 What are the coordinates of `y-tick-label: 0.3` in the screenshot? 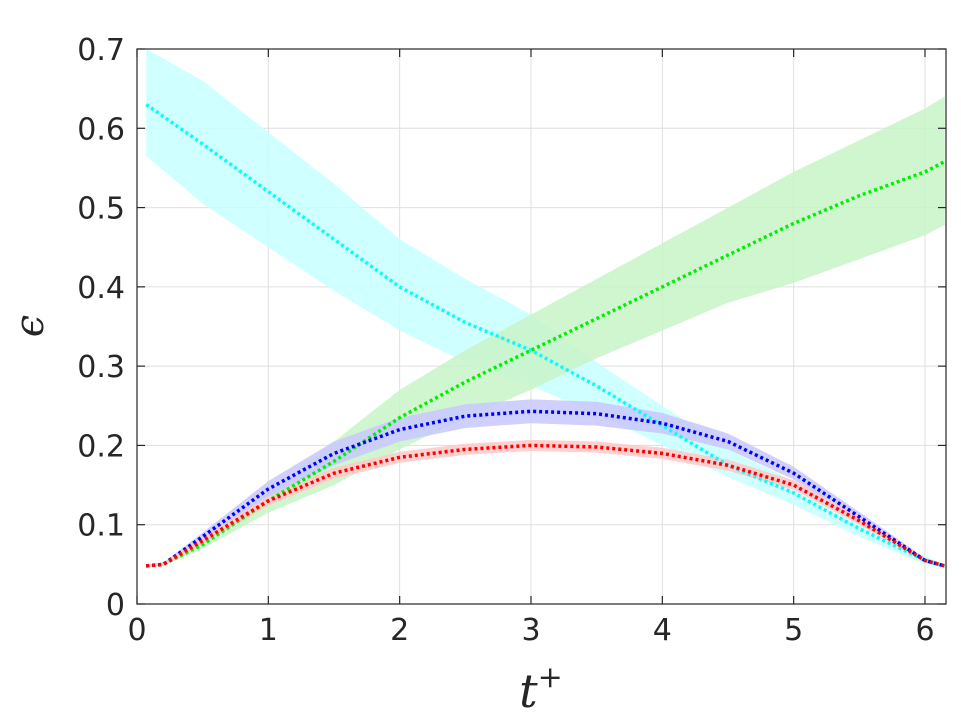 It's located at (101, 367).